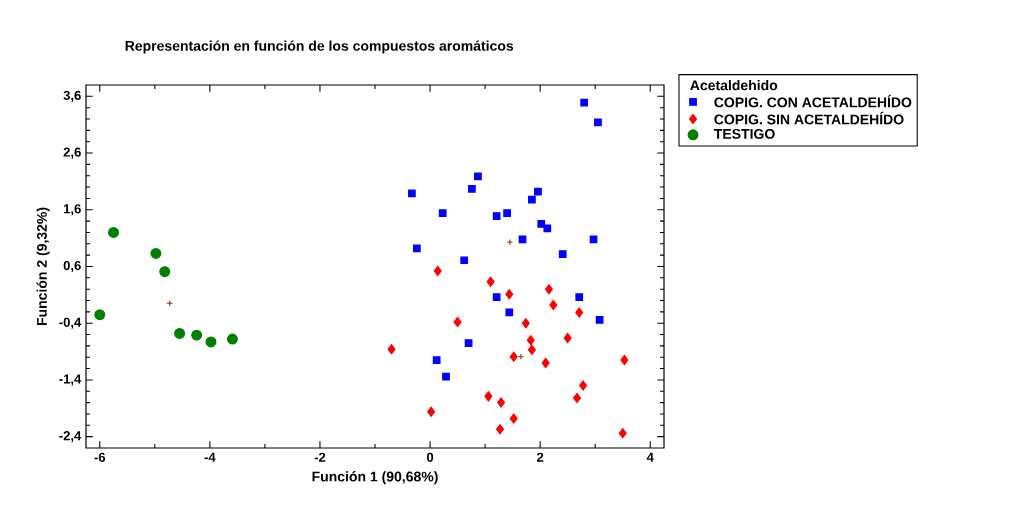 The image size is (1010, 506). I want to click on x-tick-label: 4, so click(650, 457).